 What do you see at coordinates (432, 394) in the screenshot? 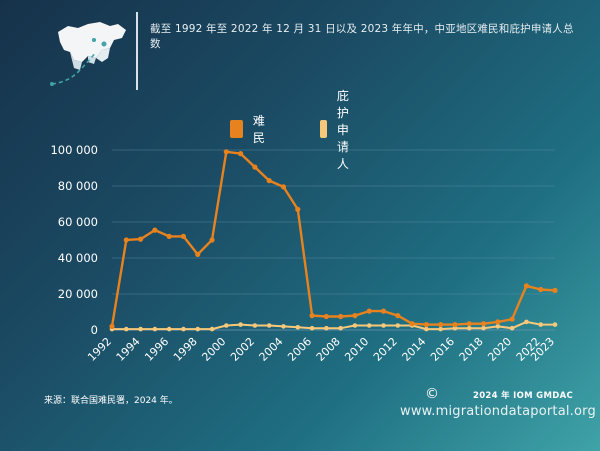
I see `copyright-icon: ©` at bounding box center [432, 394].